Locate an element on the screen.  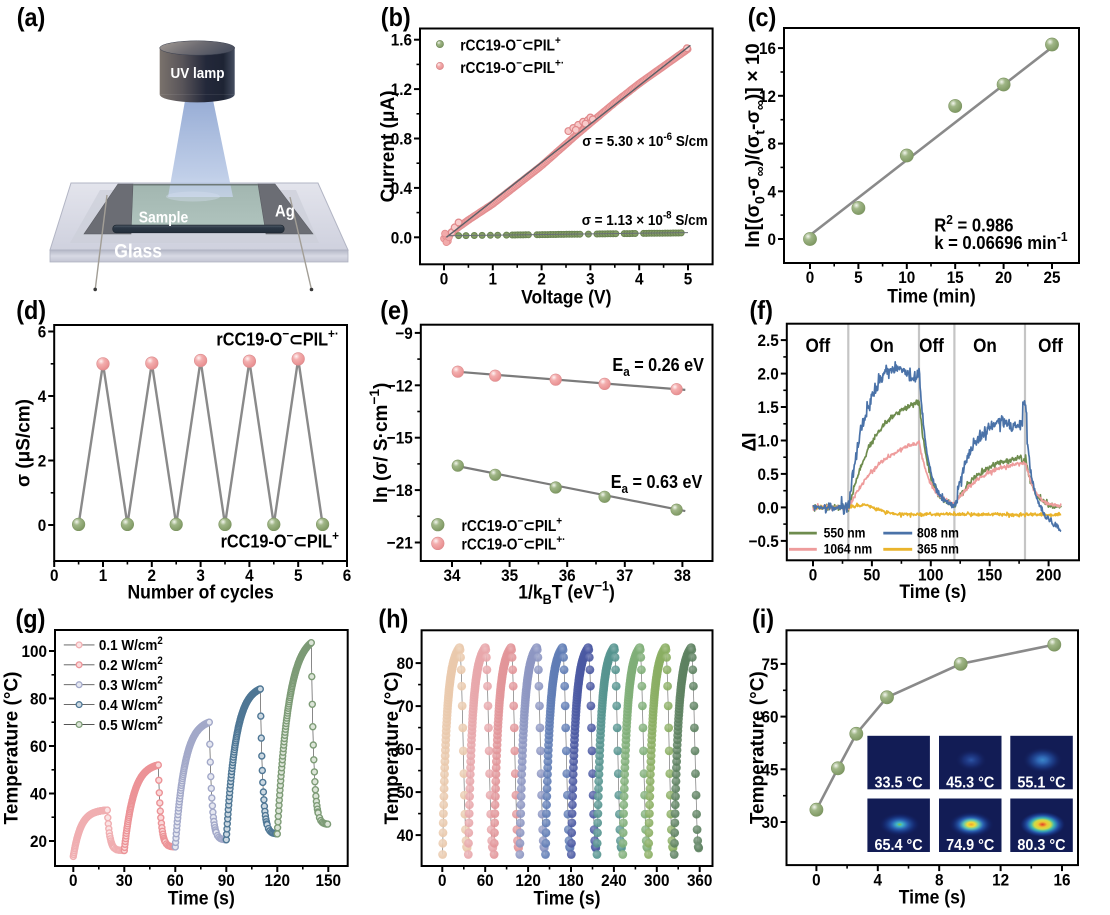
svg-text: k = 0.06696 min-1 is located at coordinates (1001, 241).